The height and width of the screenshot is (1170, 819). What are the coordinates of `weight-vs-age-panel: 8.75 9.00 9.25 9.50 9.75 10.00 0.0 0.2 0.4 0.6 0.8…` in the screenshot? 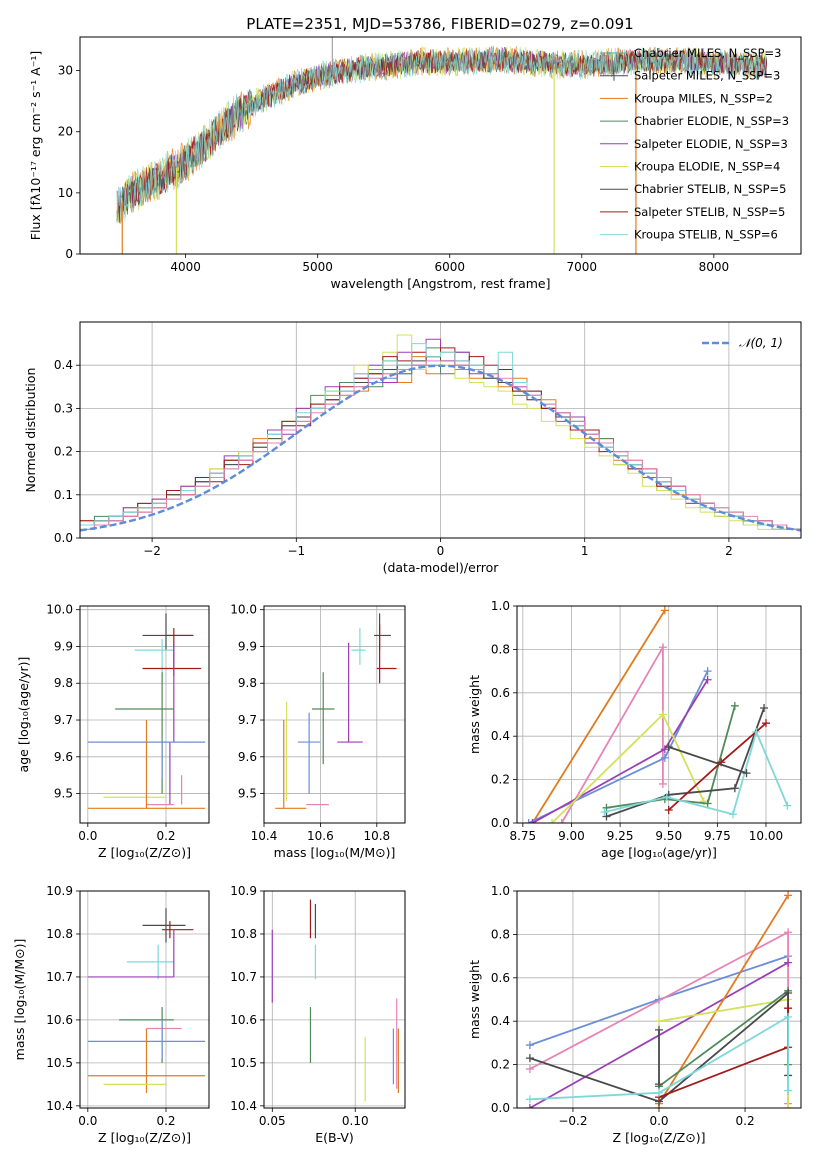 It's located at (634, 729).